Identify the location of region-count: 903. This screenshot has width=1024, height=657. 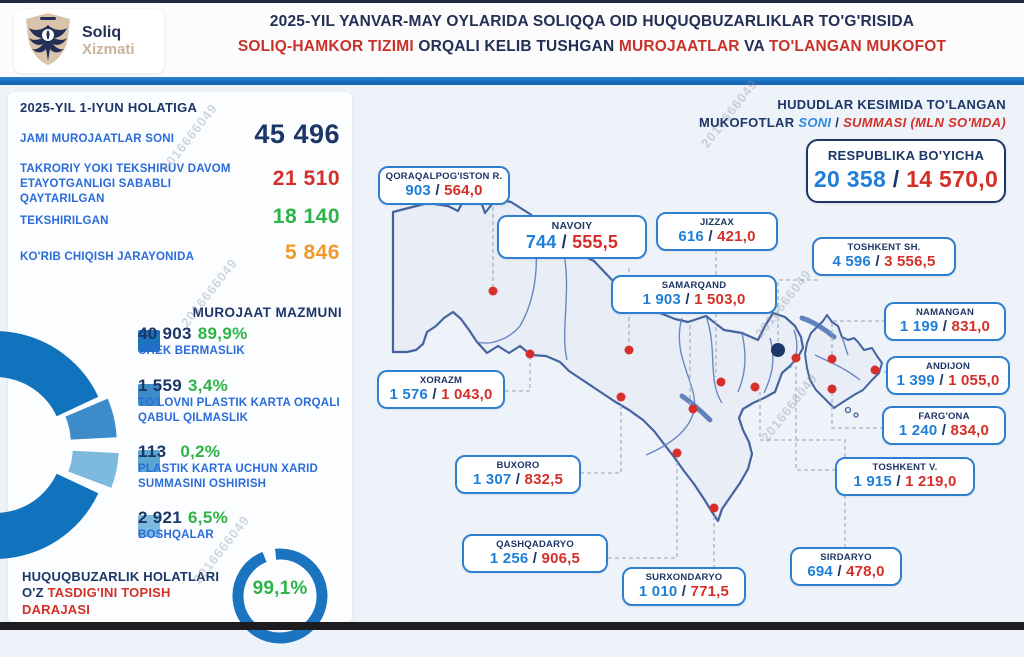
(418, 190).